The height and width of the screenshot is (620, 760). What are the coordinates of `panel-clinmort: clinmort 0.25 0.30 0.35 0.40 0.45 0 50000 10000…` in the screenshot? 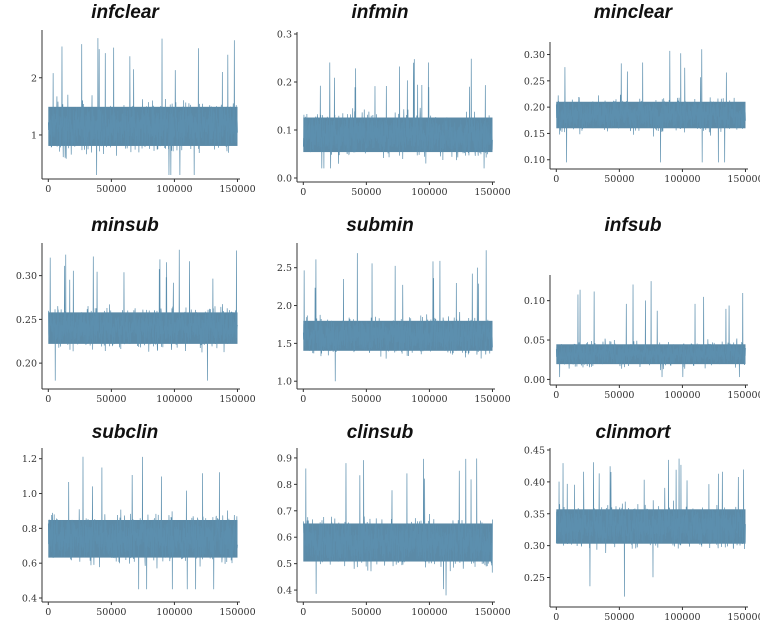 It's located at (634, 520).